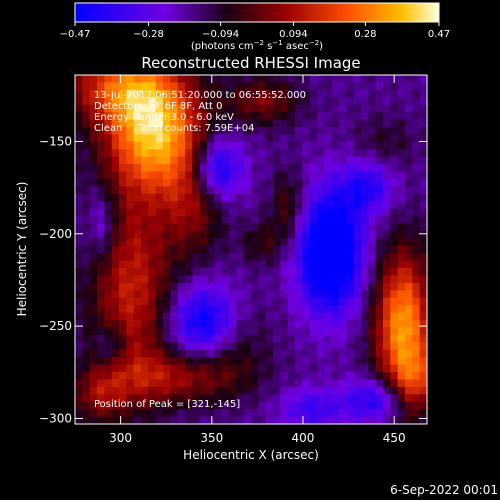 Image resolution: width=500 pixels, height=500 pixels. Describe the element at coordinates (444, 490) in the screenshot. I see `footer-date: 6-Sep-2022 00:01` at that location.